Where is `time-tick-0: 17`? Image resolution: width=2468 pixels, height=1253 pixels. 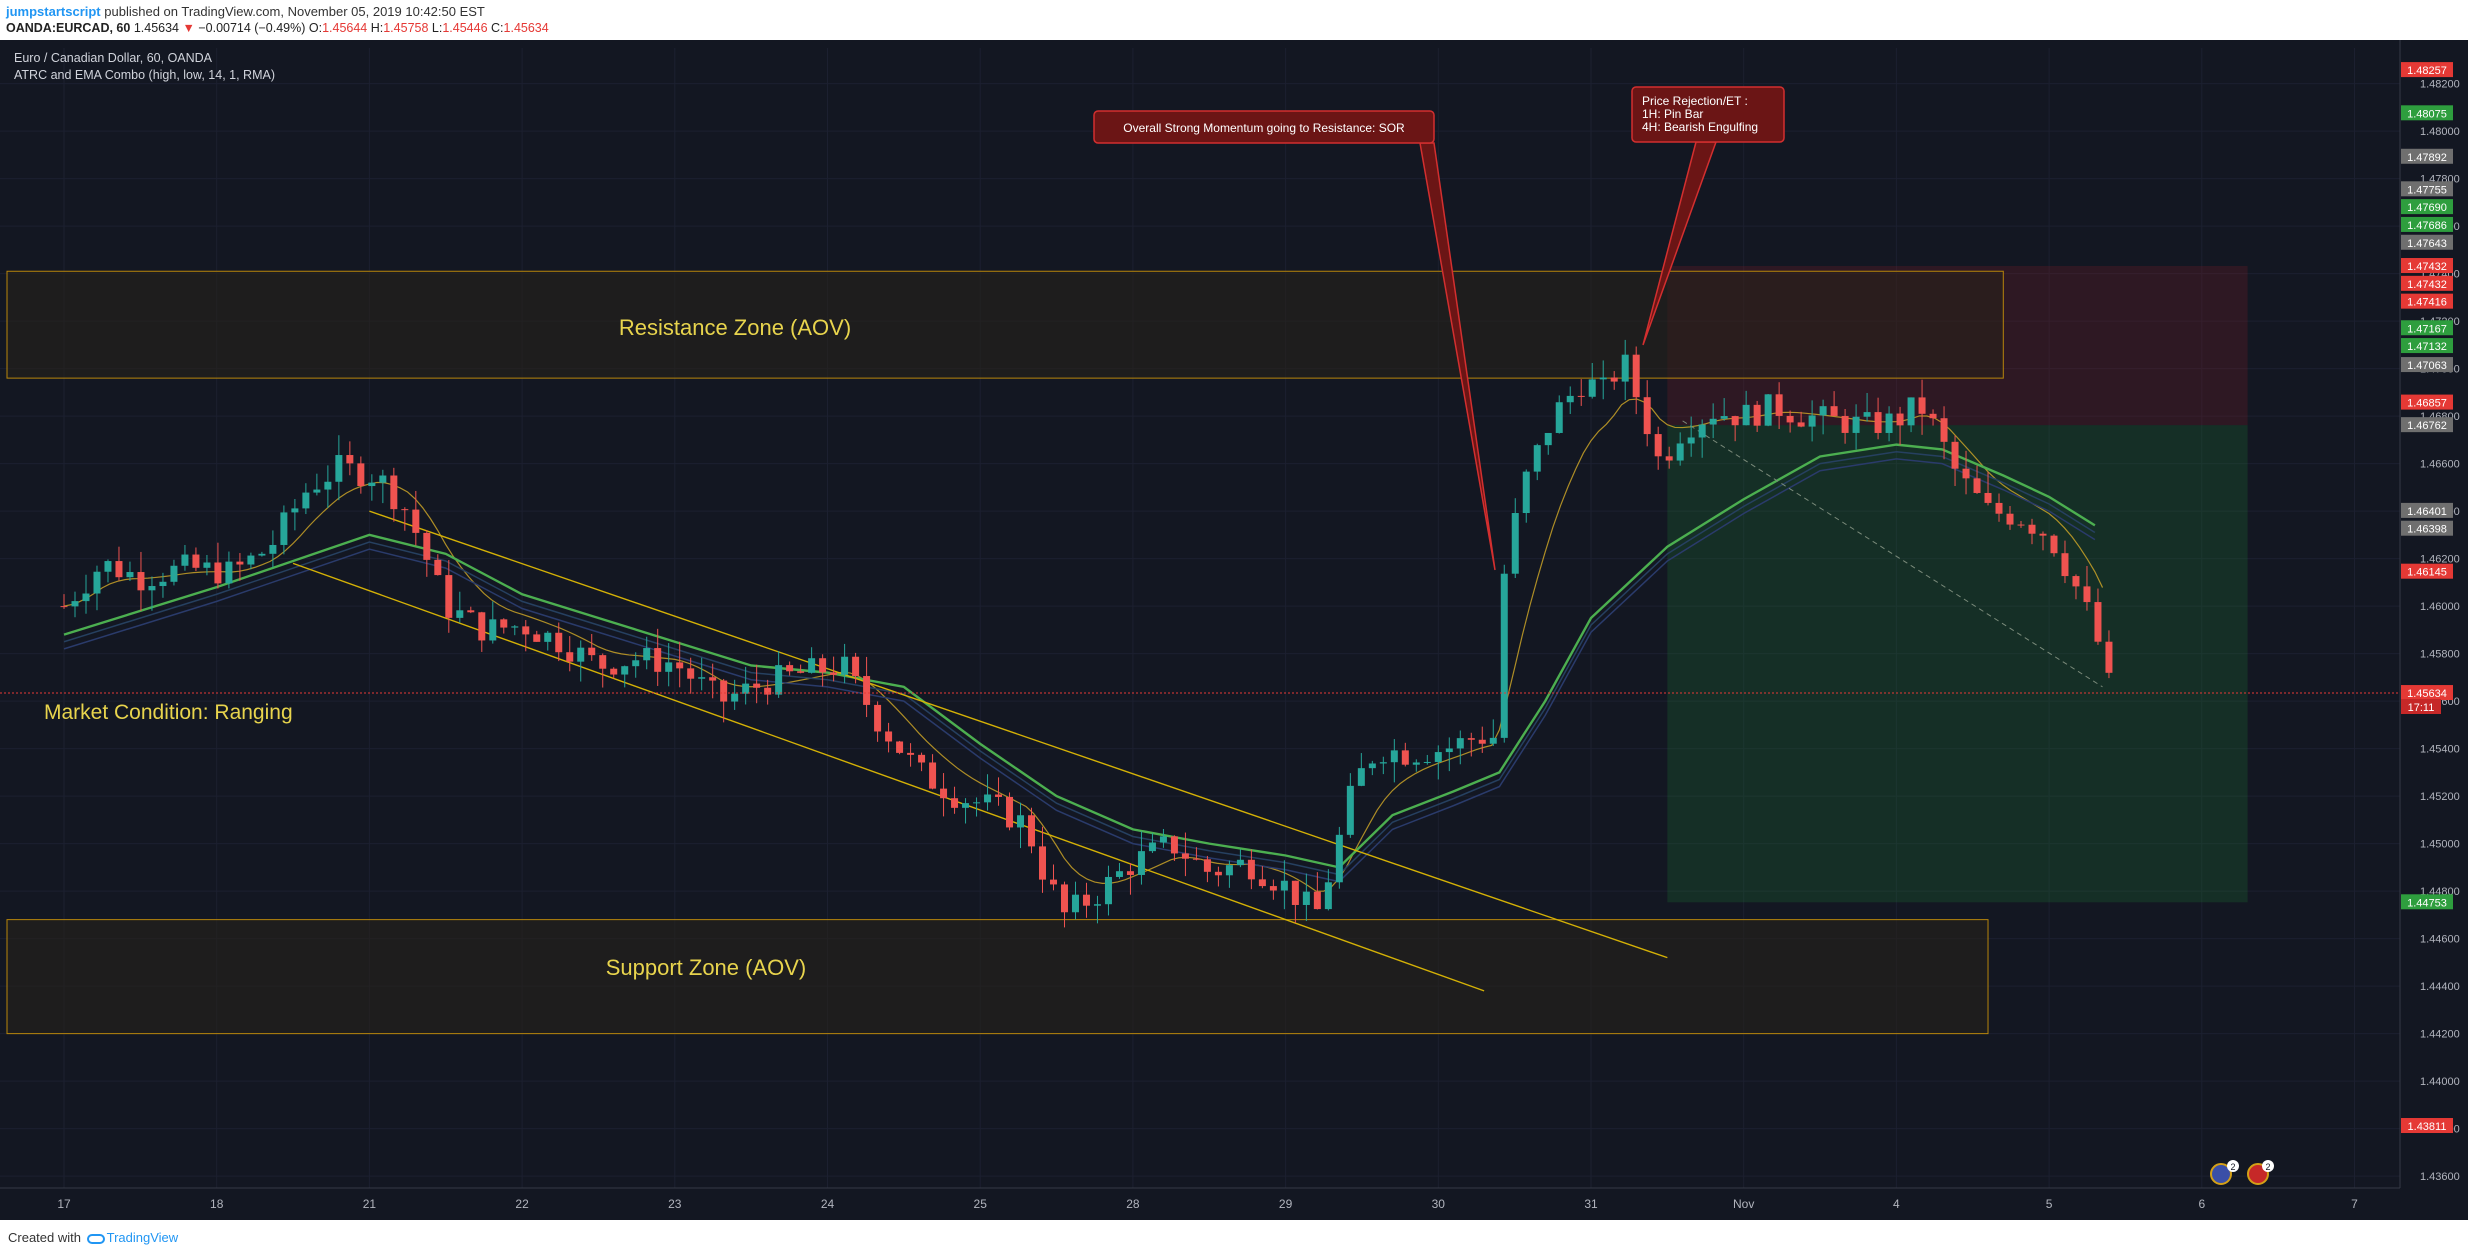 time-tick-0: 17 is located at coordinates (64, 1204).